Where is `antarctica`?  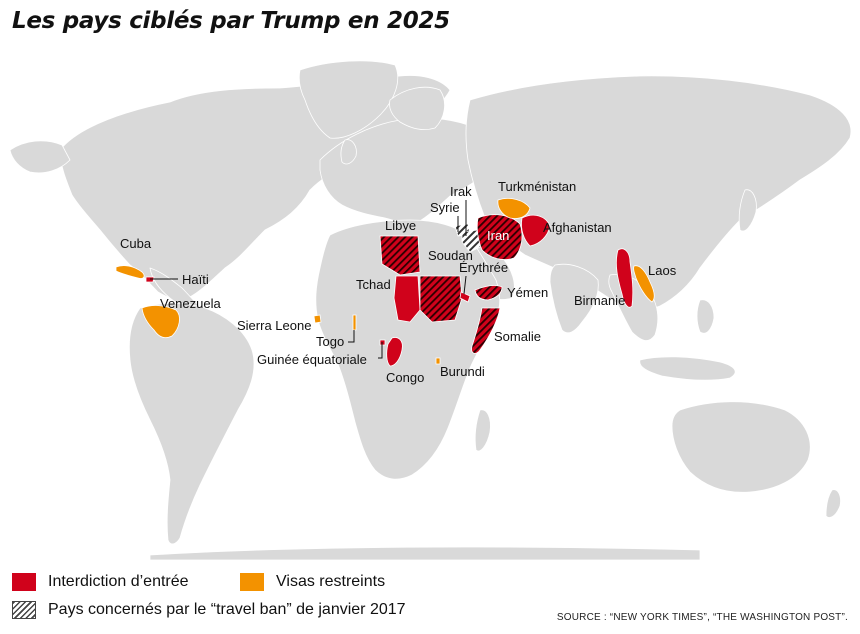
antarctica is located at coordinates (425, 553).